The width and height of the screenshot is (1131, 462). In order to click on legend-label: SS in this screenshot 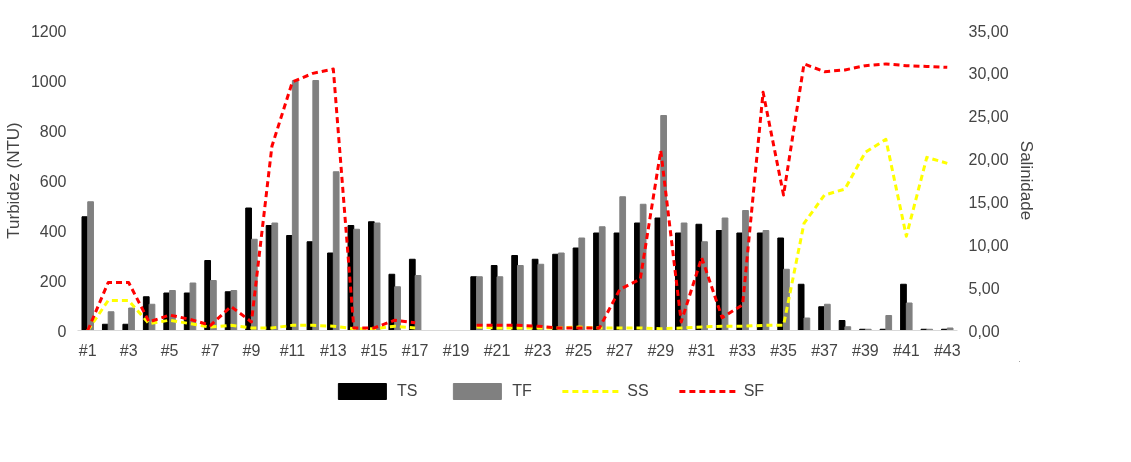, I will do `click(638, 391)`.